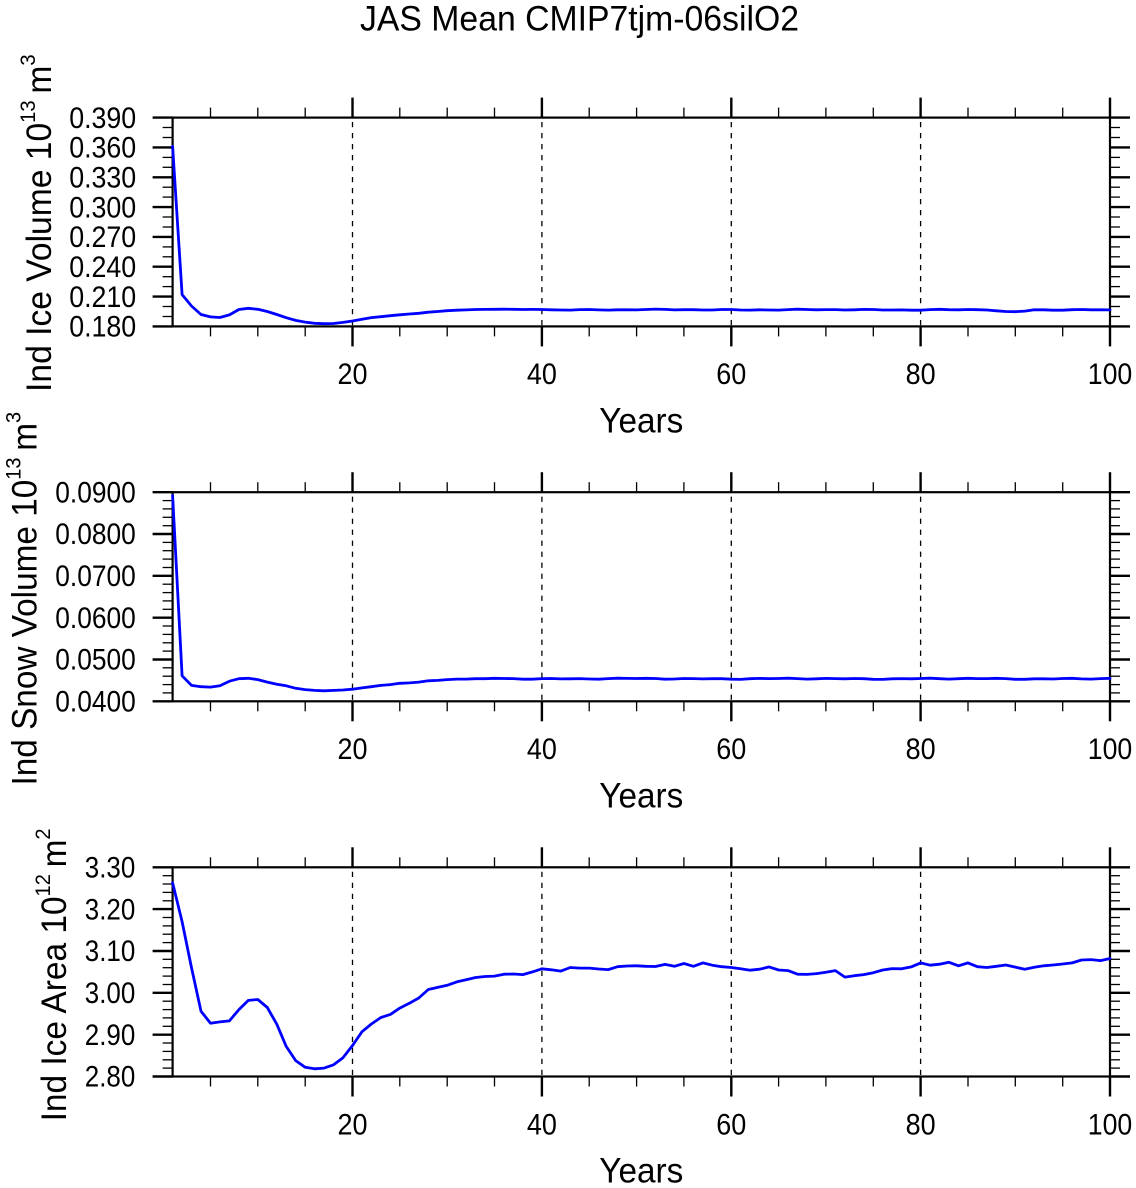 Image resolution: width=1136 pixels, height=1188 pixels. I want to click on svg-text: 0.270, so click(102, 237).